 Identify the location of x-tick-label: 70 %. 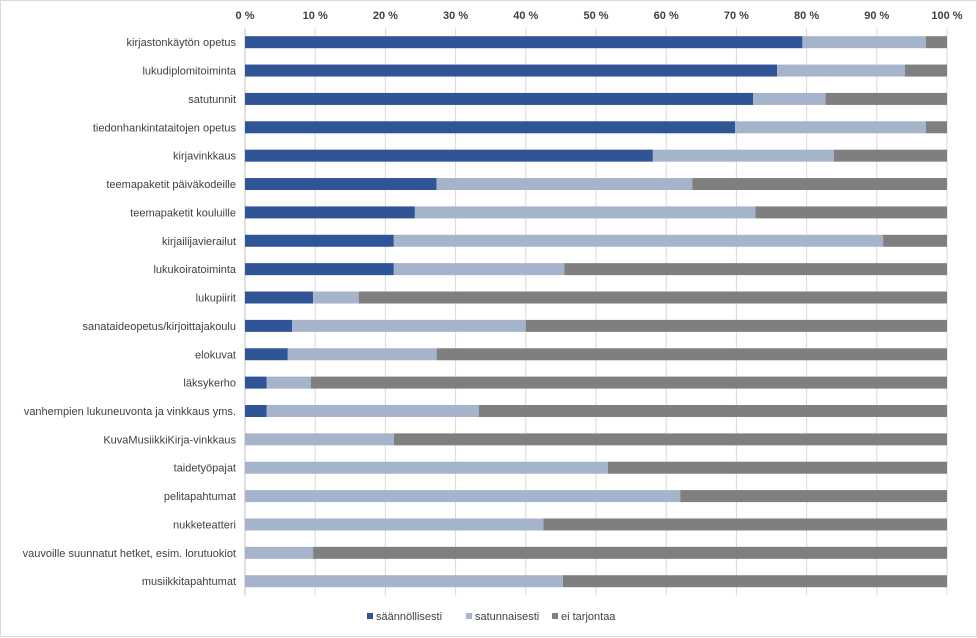
(736, 16).